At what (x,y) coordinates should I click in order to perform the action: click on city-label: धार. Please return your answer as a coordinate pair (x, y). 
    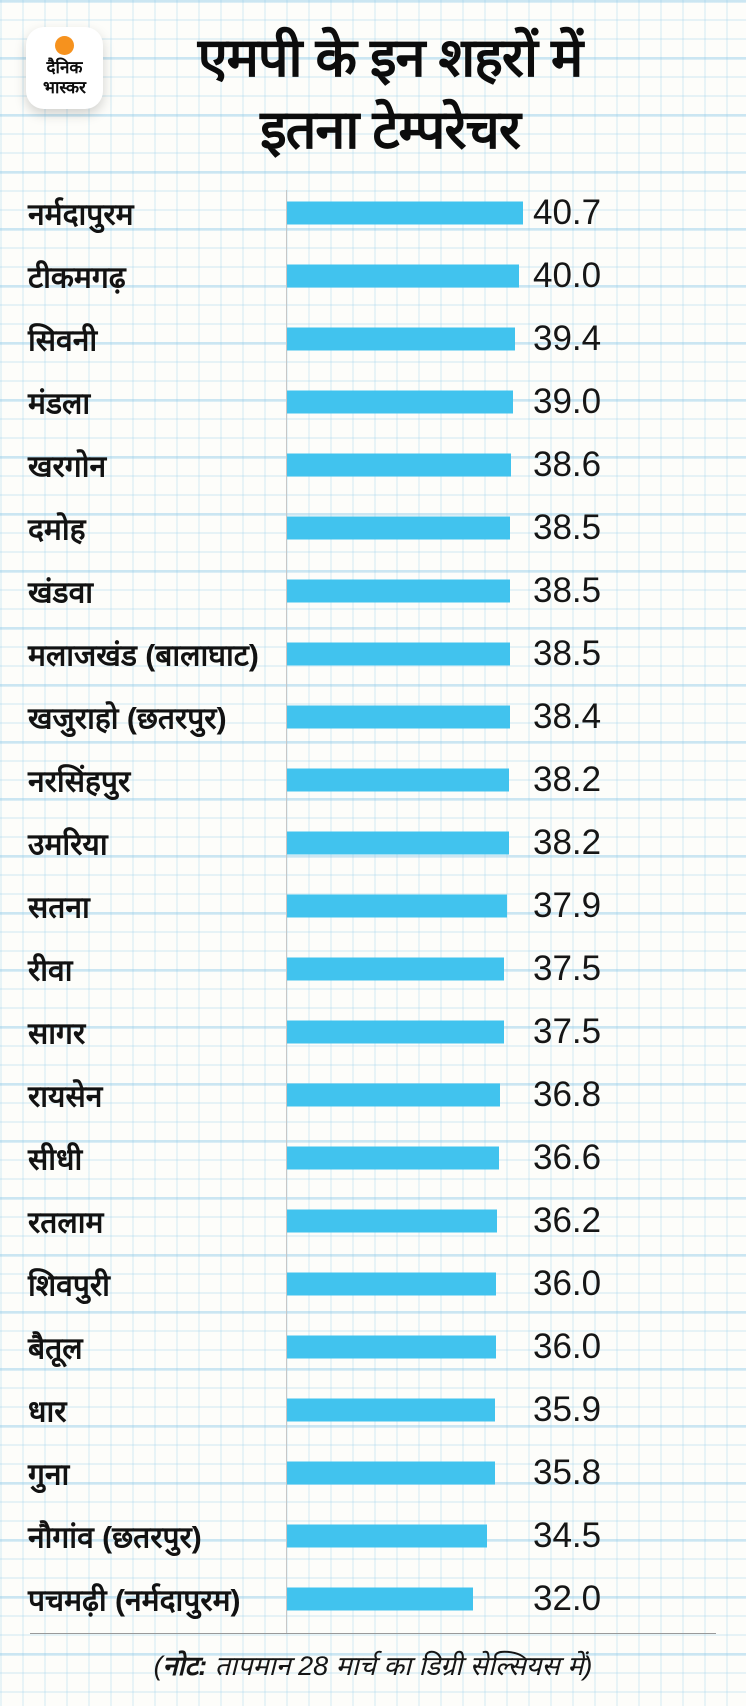
    Looking at the image, I should click on (47, 1411).